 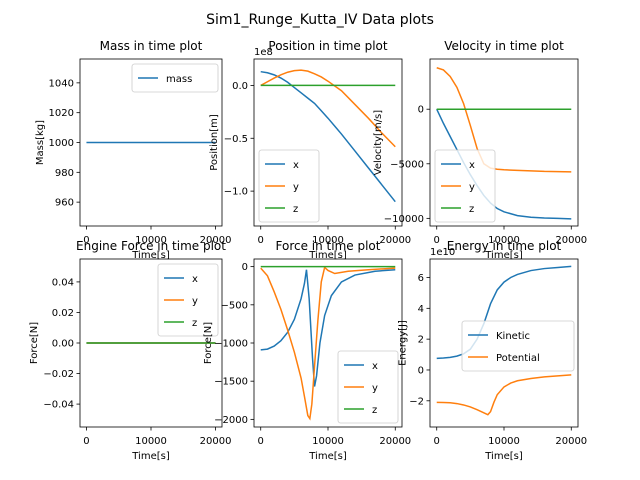 What do you see at coordinates (58, 374) in the screenshot?
I see `y-tick-label: −0.02` at bounding box center [58, 374].